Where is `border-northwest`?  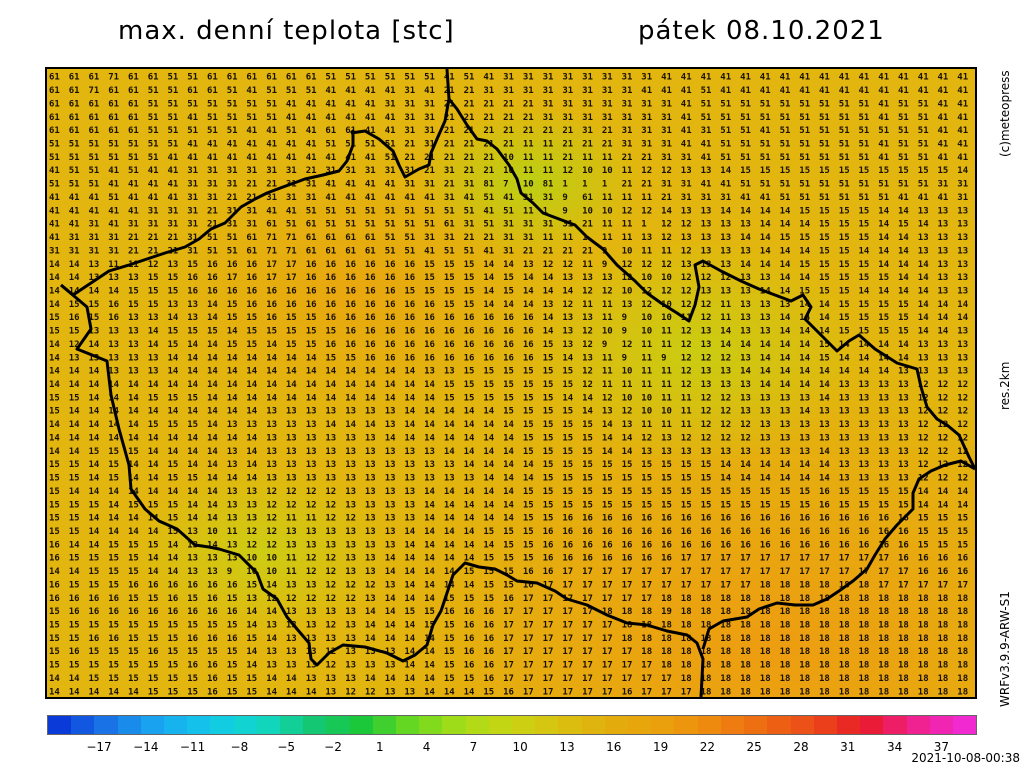 border-northwest is located at coordinates (207, 213).